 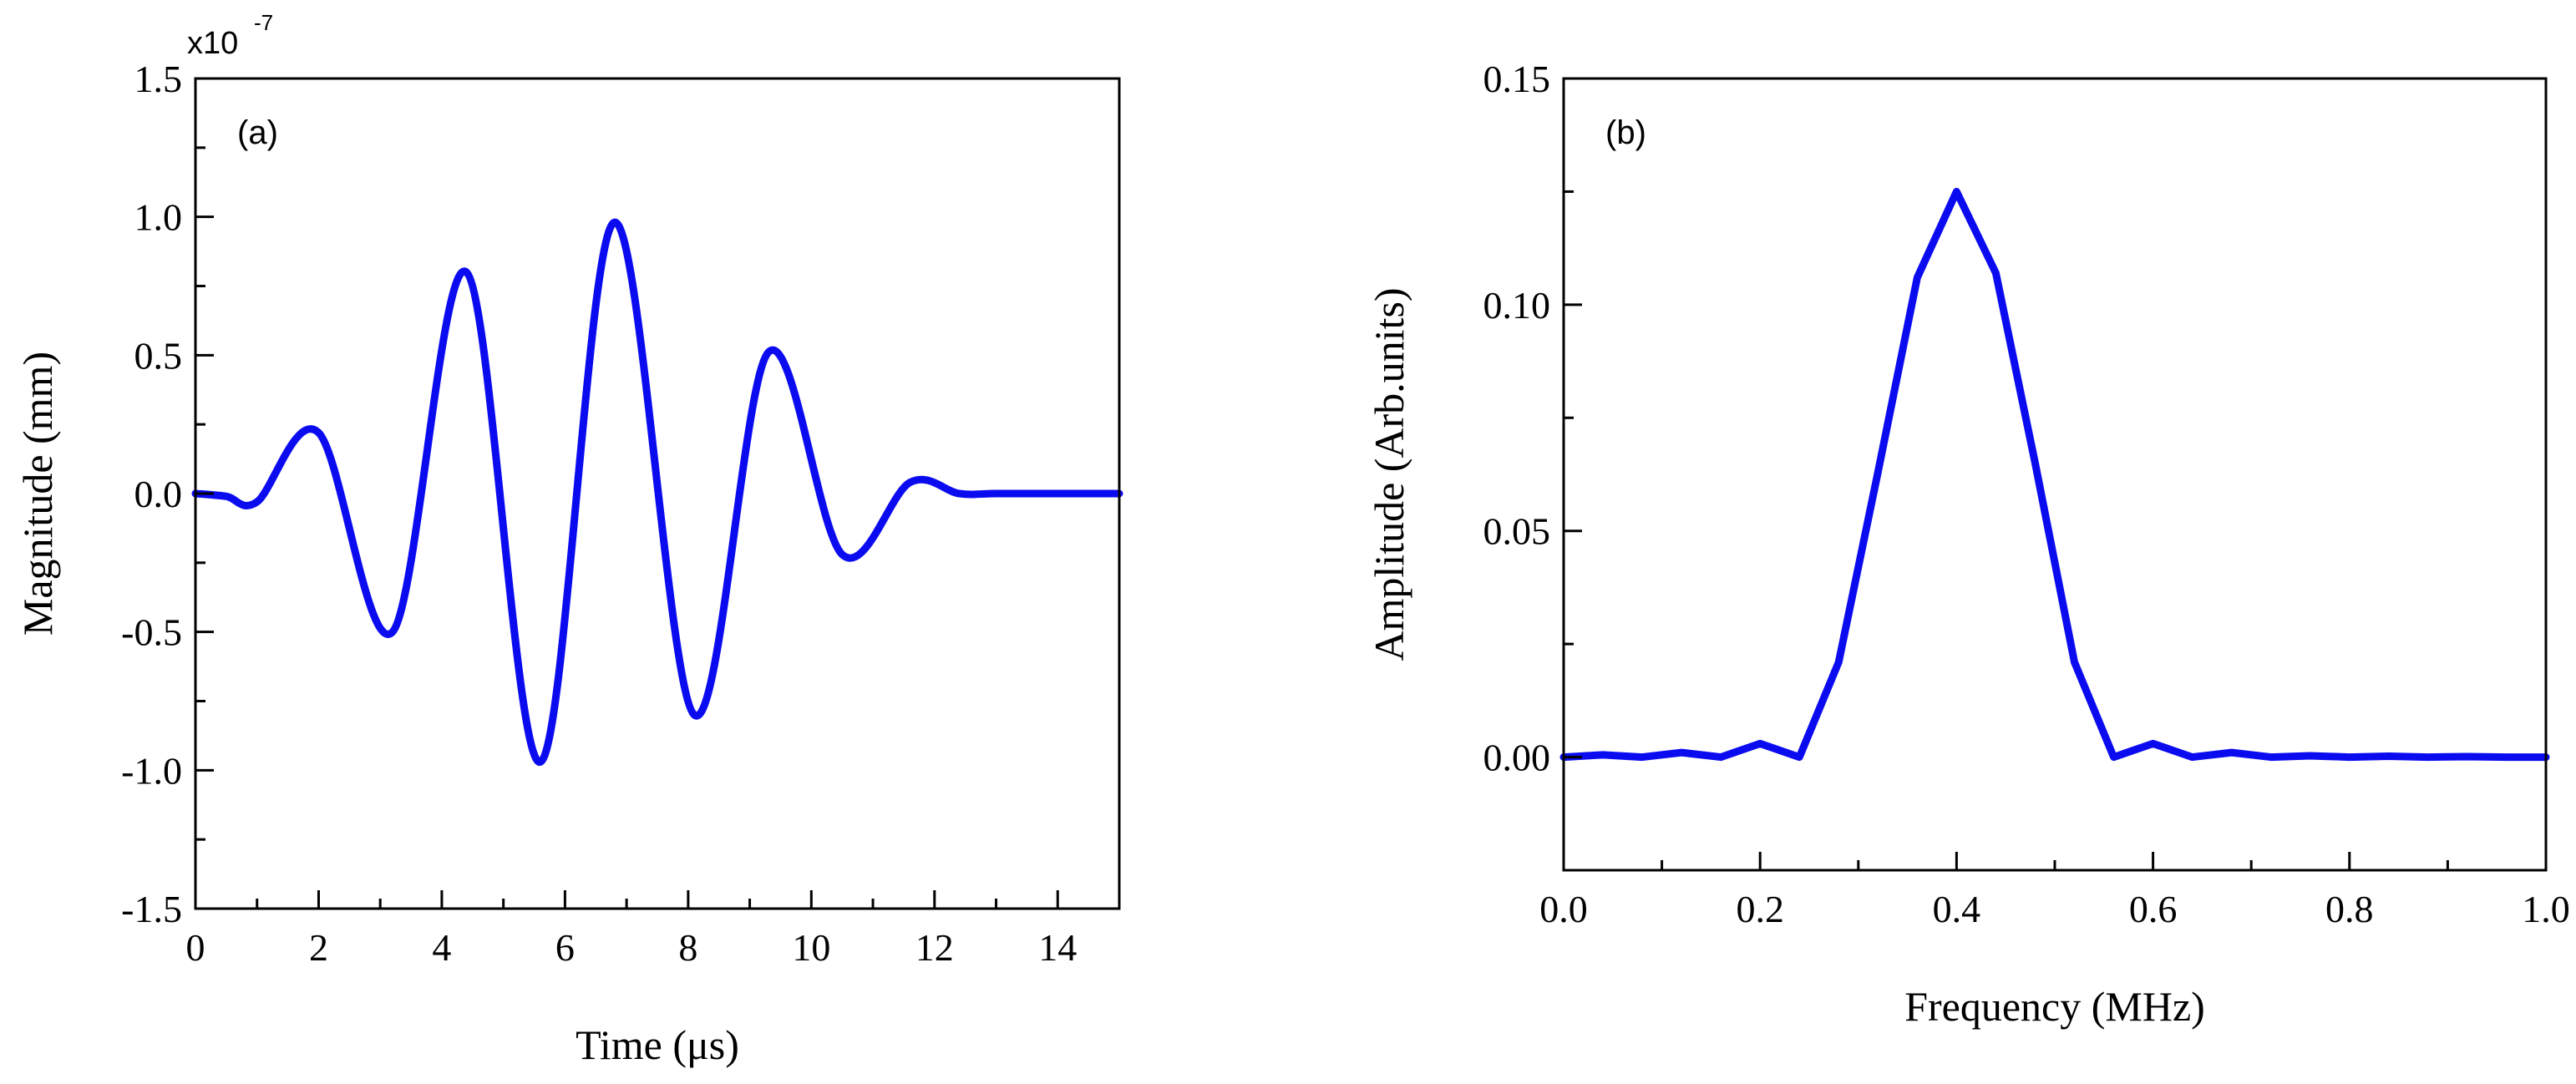 What do you see at coordinates (811, 947) in the screenshot?
I see `x-tick-label-a: 10` at bounding box center [811, 947].